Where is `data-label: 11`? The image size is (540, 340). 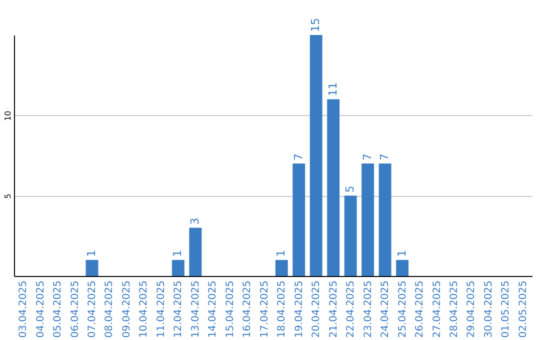
data-label: 11 is located at coordinates (333, 89).